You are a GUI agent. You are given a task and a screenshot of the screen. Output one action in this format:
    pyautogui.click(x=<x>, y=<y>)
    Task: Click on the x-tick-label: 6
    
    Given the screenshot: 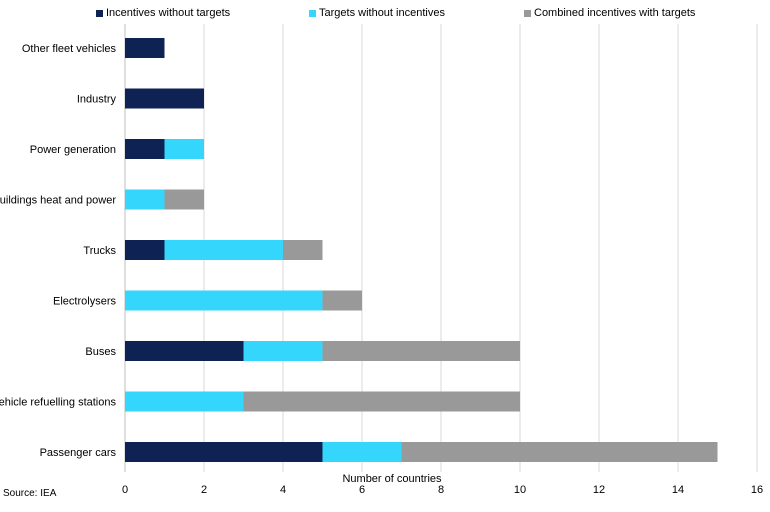 What is the action you would take?
    pyautogui.click(x=362, y=490)
    